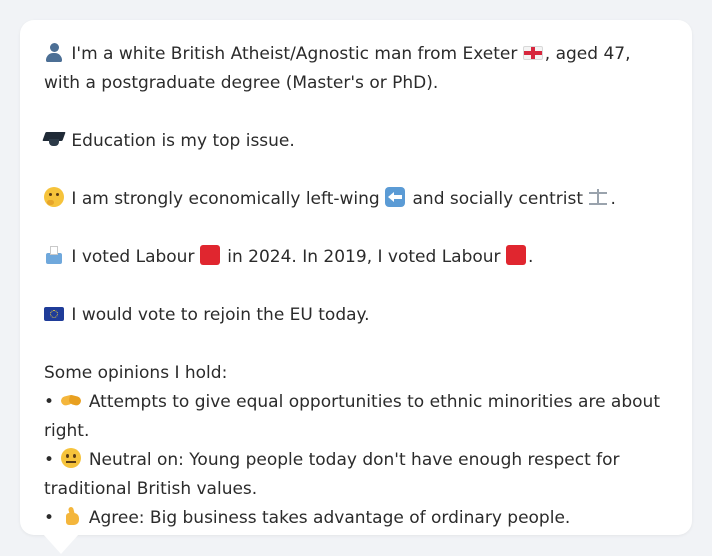  I want to click on eu-text: I would vote to rejoin the EU today., so click(220, 315).